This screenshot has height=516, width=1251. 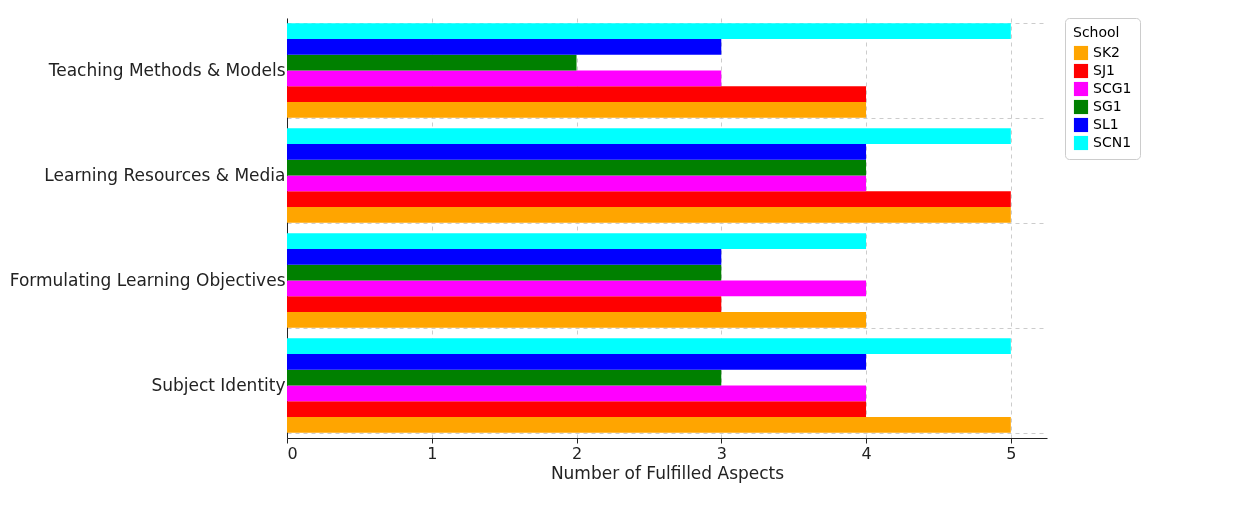 What do you see at coordinates (1096, 32) in the screenshot?
I see `legend-title: School` at bounding box center [1096, 32].